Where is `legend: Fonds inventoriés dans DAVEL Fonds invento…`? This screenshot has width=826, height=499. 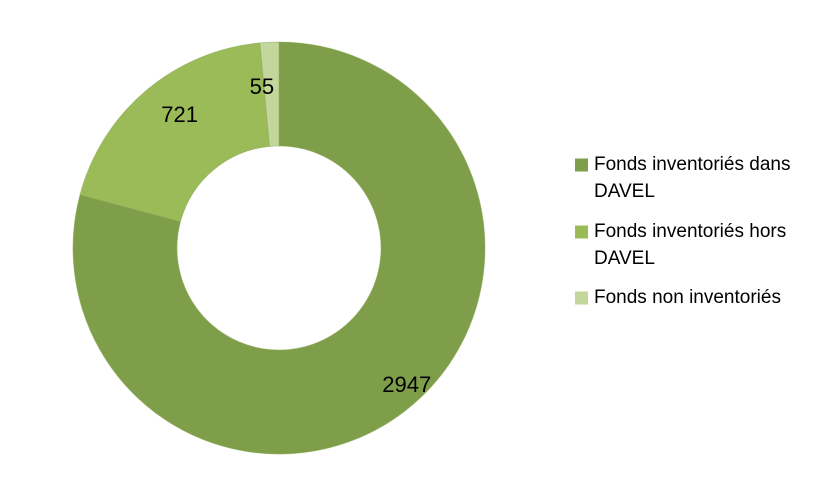 legend: Fonds inventoriés dans DAVEL Fonds invento… is located at coordinates (682, 231).